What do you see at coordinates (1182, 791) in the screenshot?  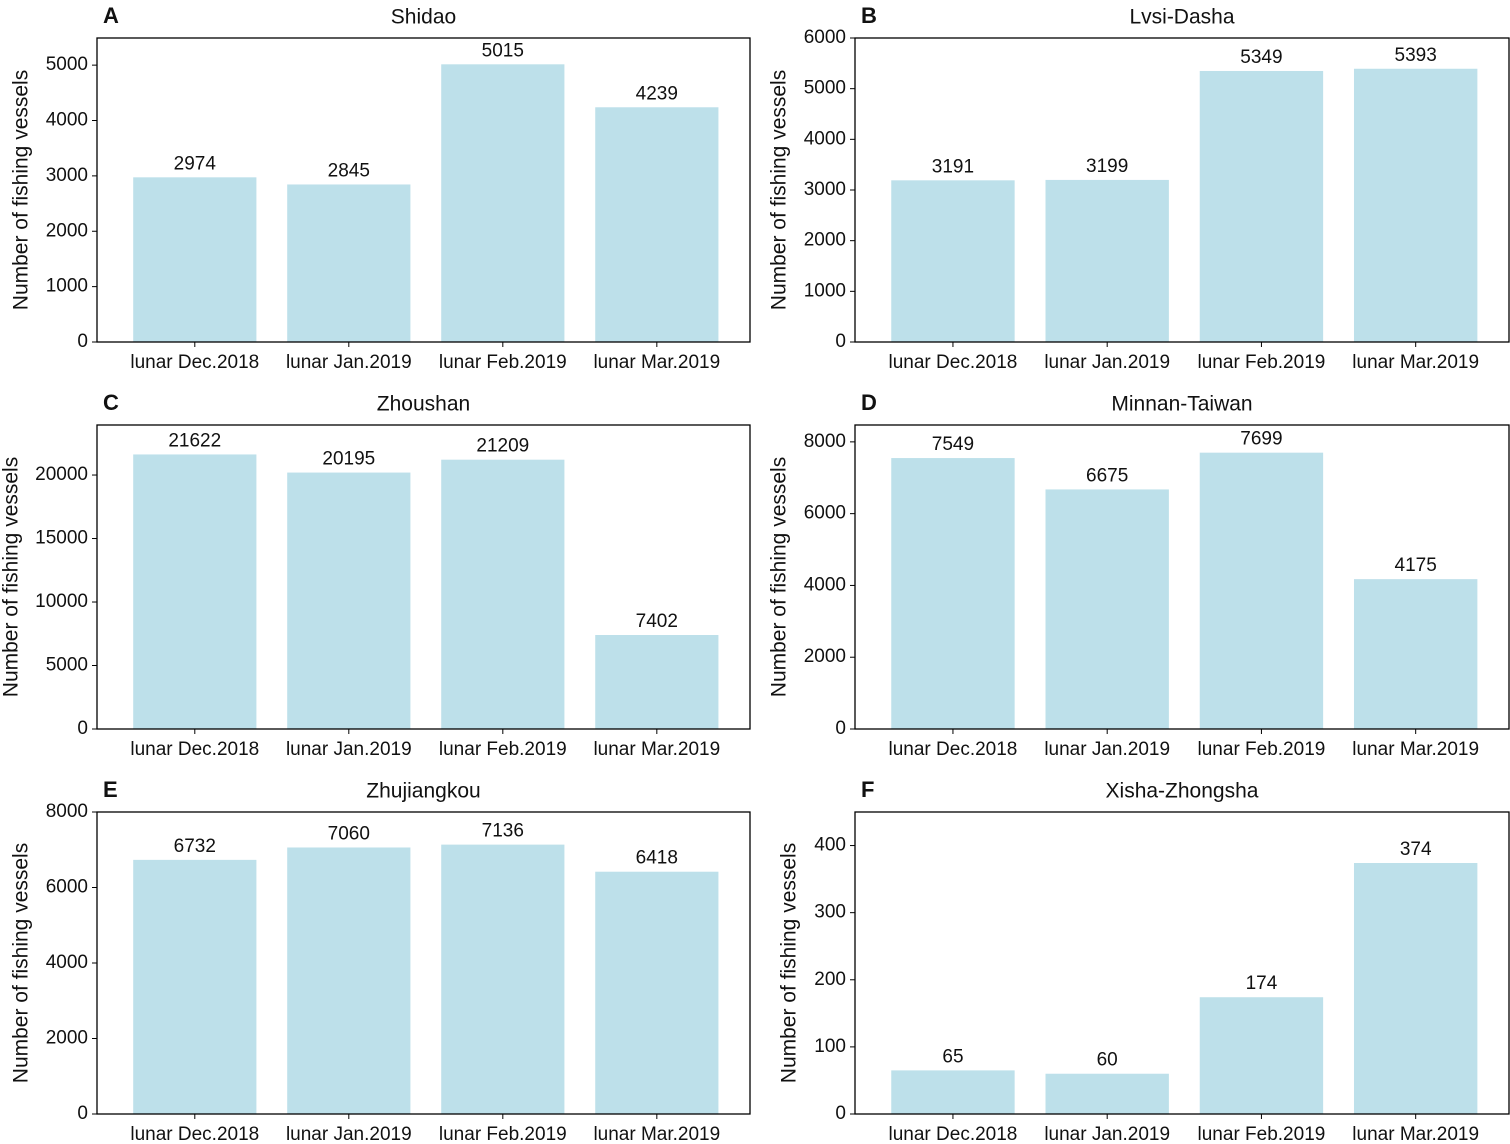 I see `chart-title: Xisha-Zhongsha` at bounding box center [1182, 791].